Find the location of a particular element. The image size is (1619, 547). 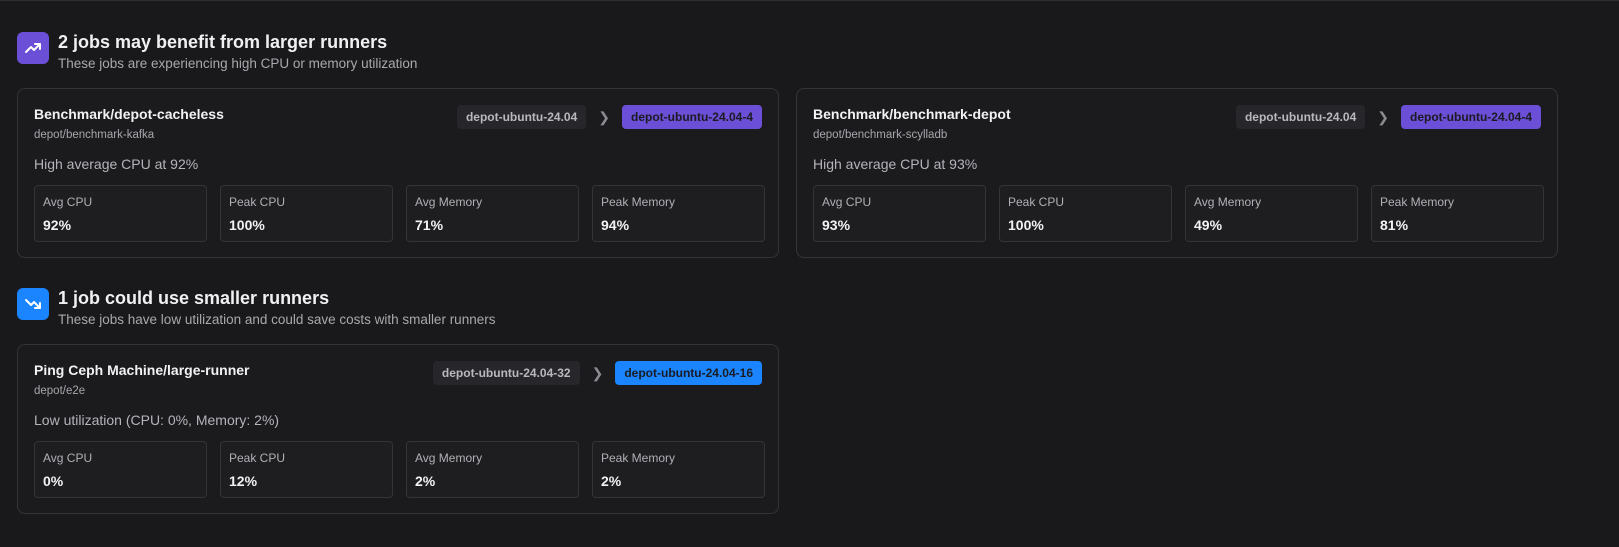

metric-box: Avg CPU 93% is located at coordinates (899, 213).